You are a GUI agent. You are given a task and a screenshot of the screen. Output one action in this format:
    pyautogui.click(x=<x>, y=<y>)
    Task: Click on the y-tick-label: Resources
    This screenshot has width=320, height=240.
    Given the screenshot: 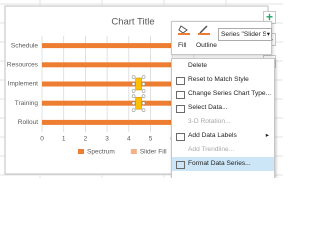 What is the action you would take?
    pyautogui.click(x=23, y=65)
    